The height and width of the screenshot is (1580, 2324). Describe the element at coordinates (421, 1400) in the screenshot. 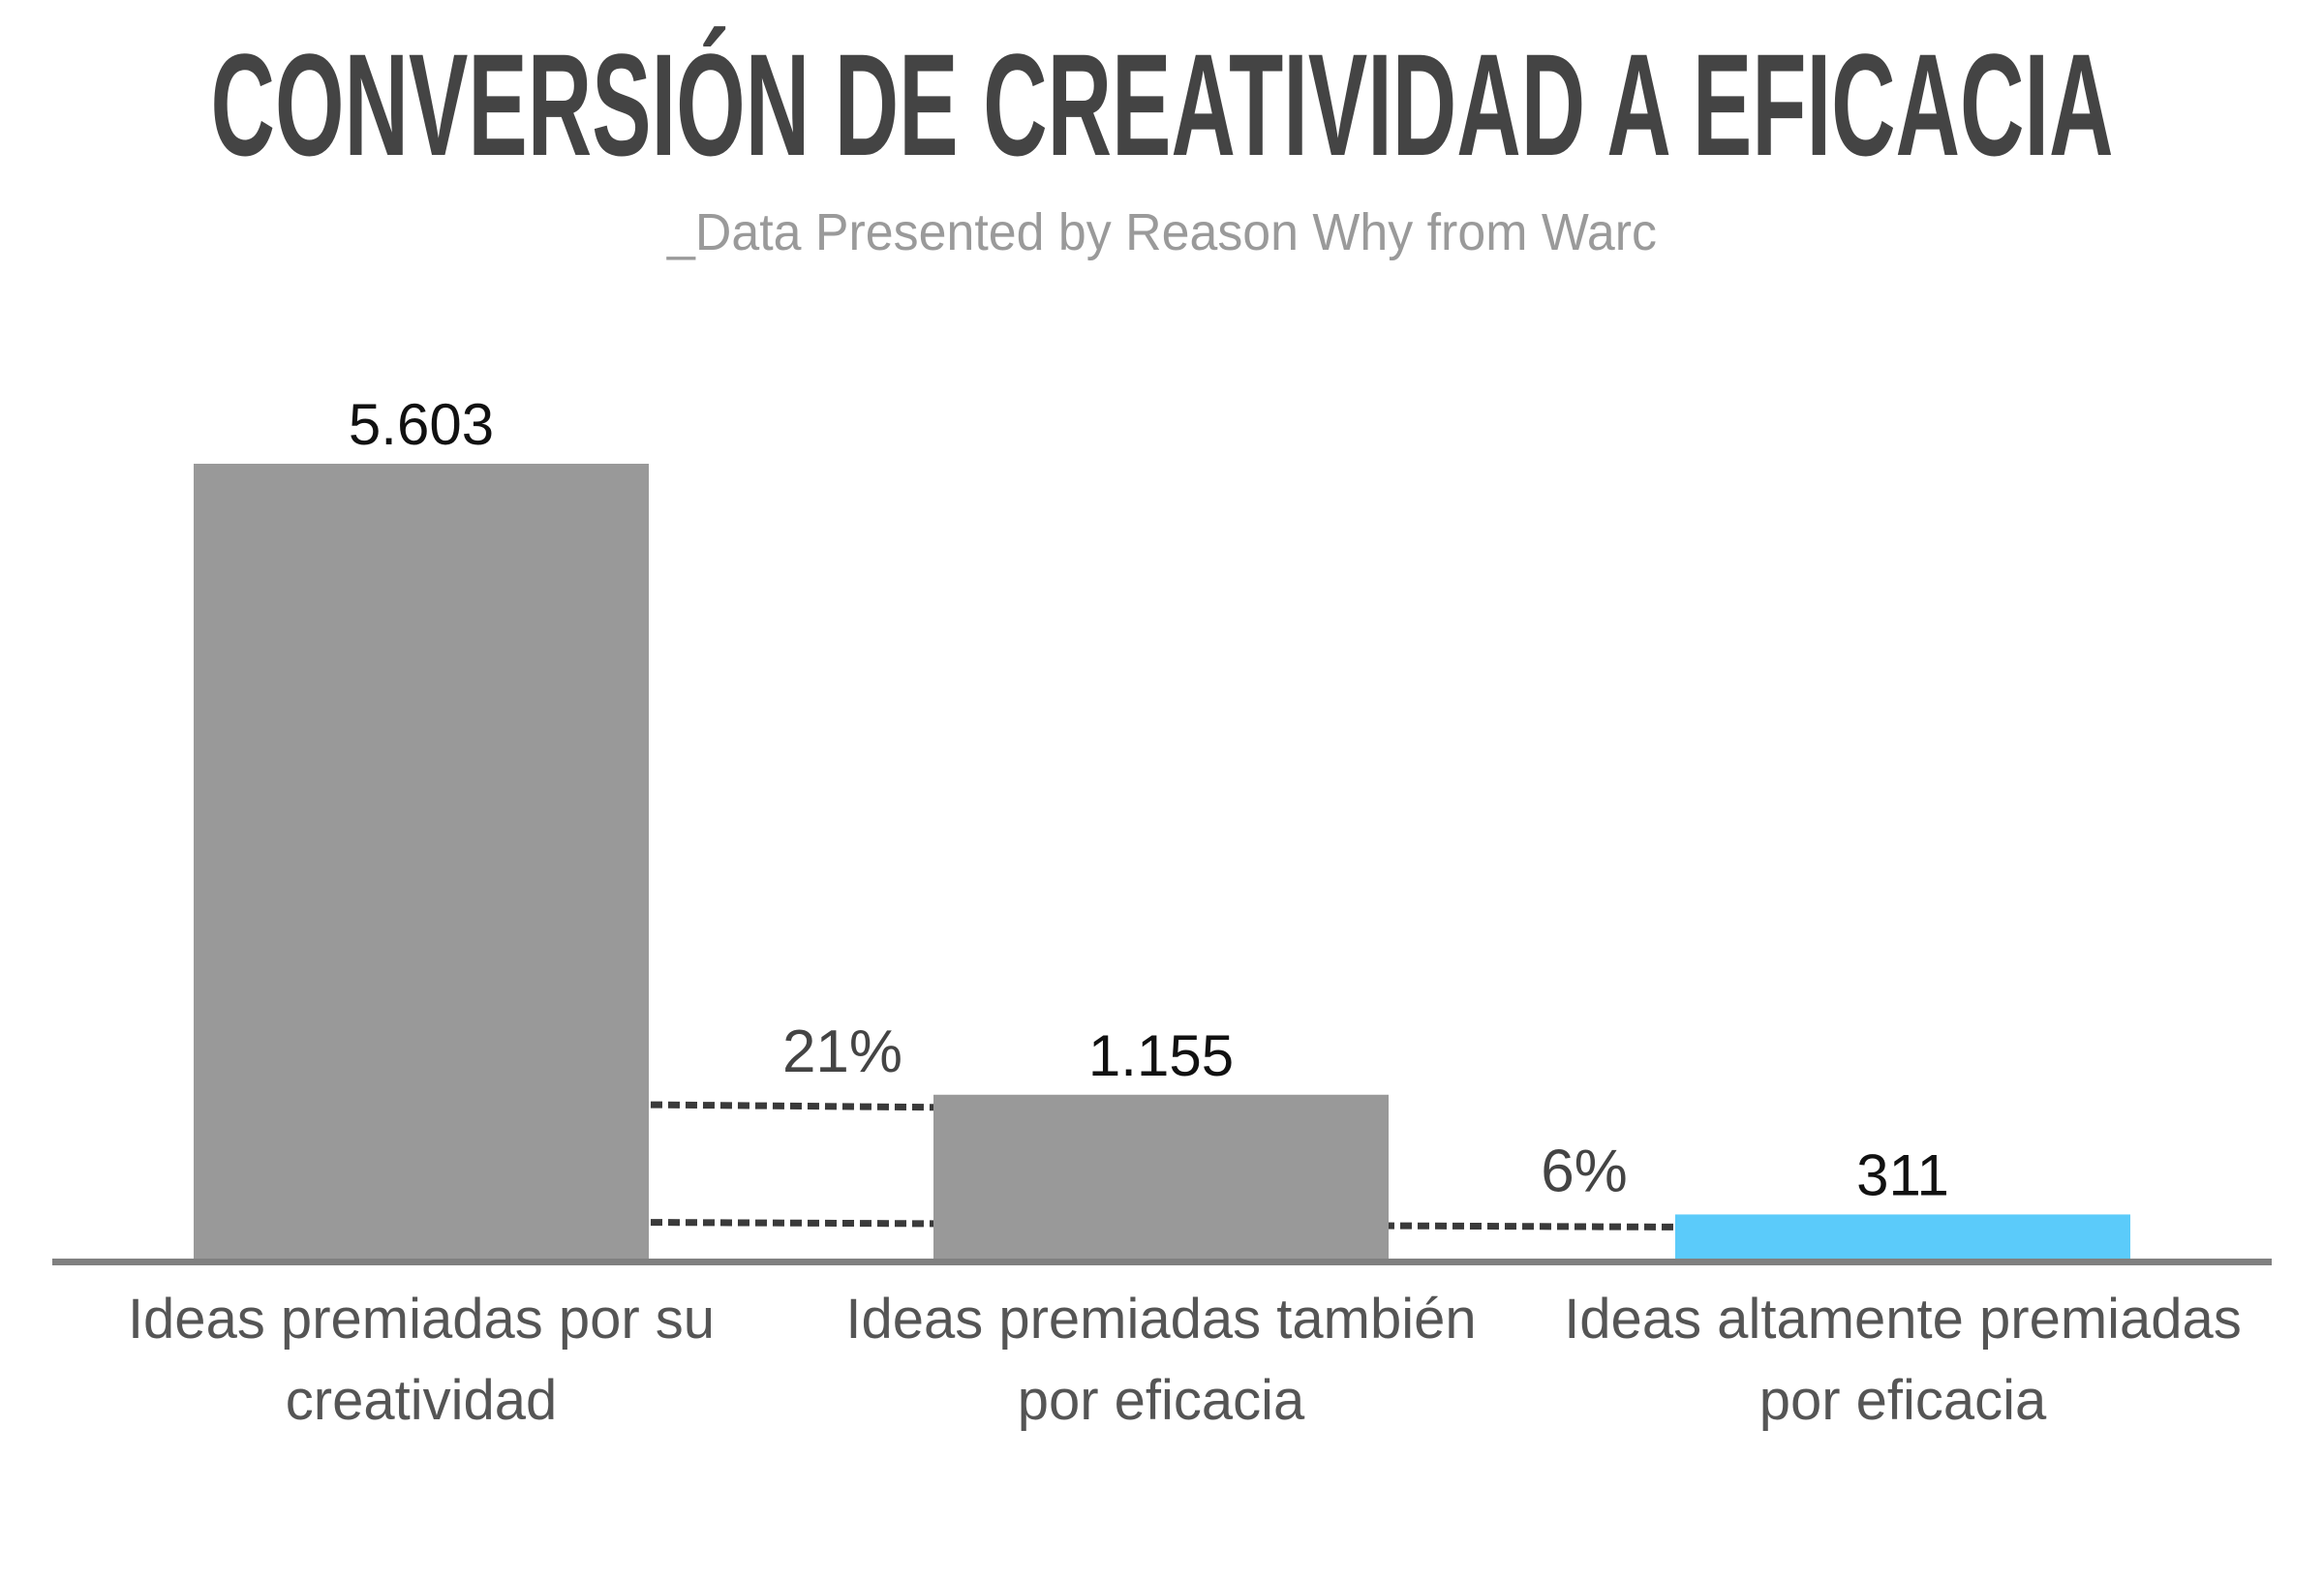

I see `category-label-1-line-2: creatividad` at that location.